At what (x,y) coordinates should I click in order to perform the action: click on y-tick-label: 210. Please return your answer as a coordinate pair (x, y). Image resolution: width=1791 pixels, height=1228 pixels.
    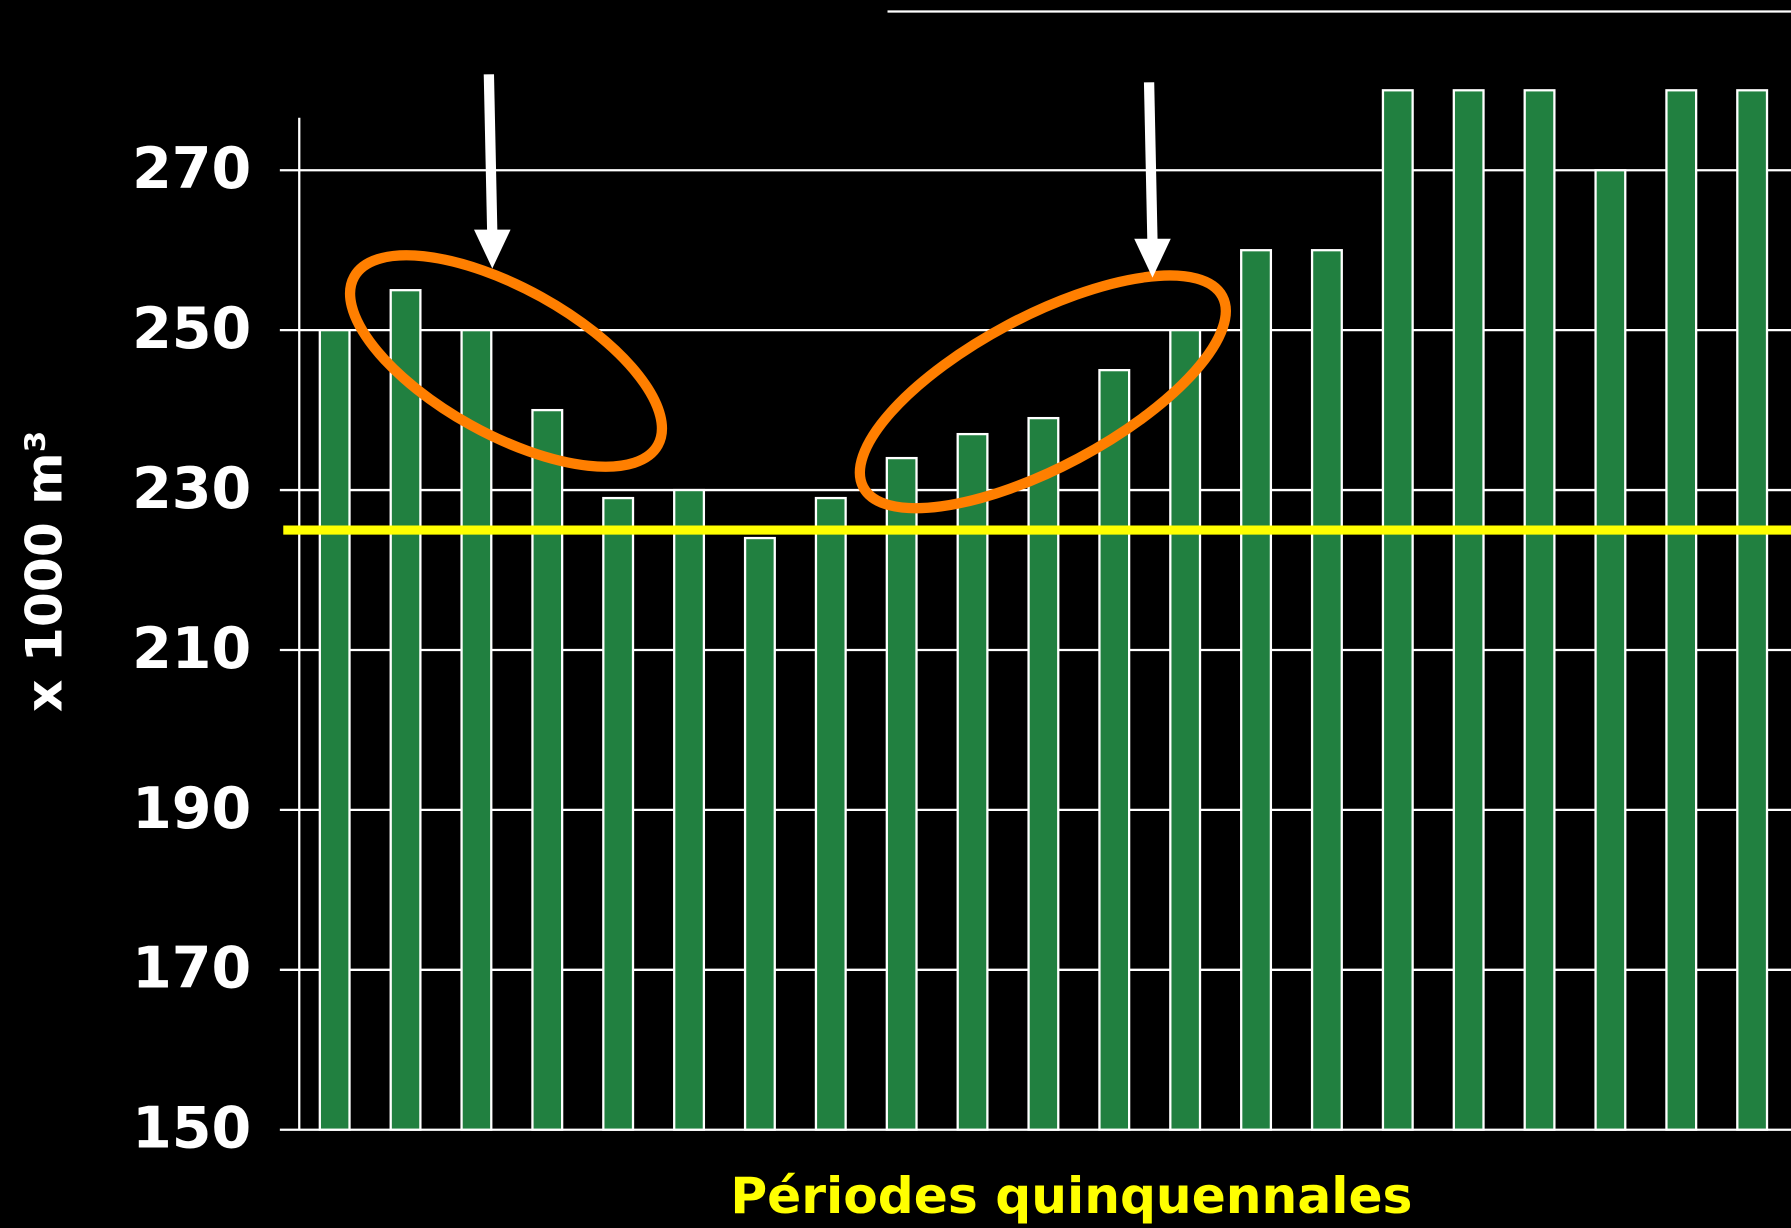
    Looking at the image, I should click on (191, 649).